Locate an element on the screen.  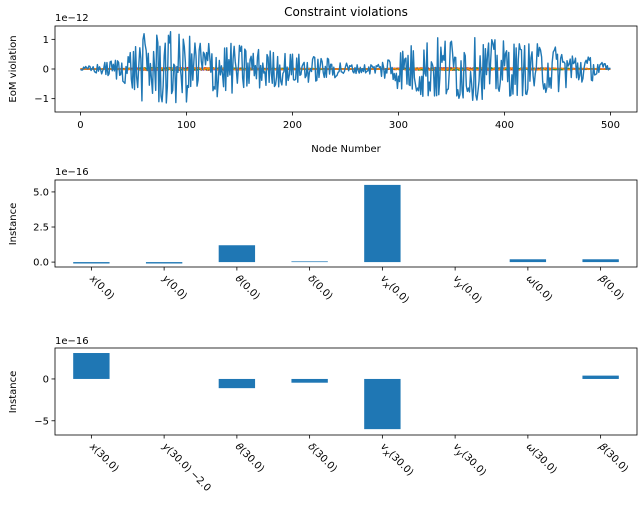
line-plot-area is located at coordinates (345, 67).